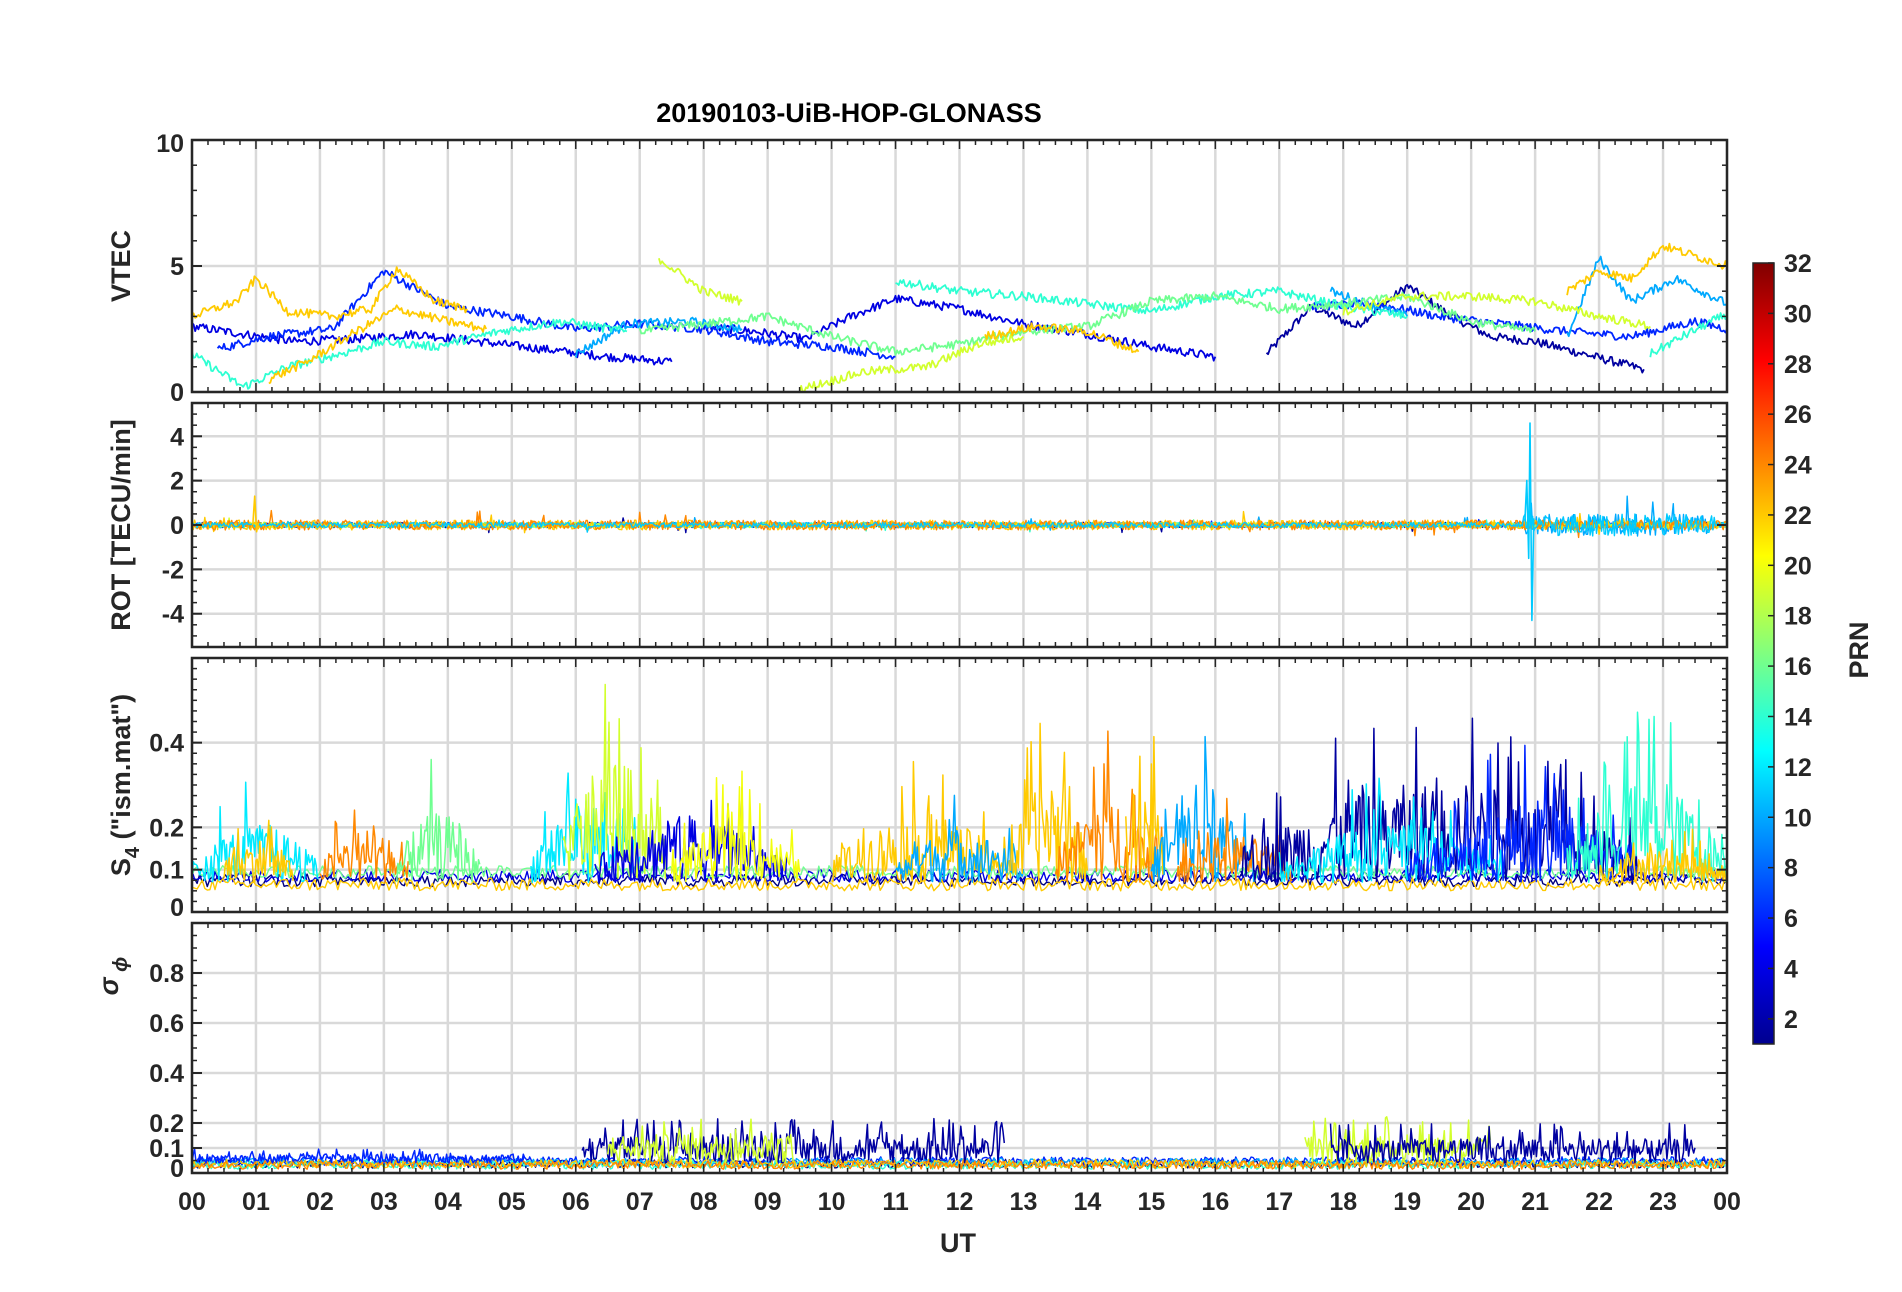  Describe the element at coordinates (256, 1202) in the screenshot. I see `x-tick-label: 01` at that location.